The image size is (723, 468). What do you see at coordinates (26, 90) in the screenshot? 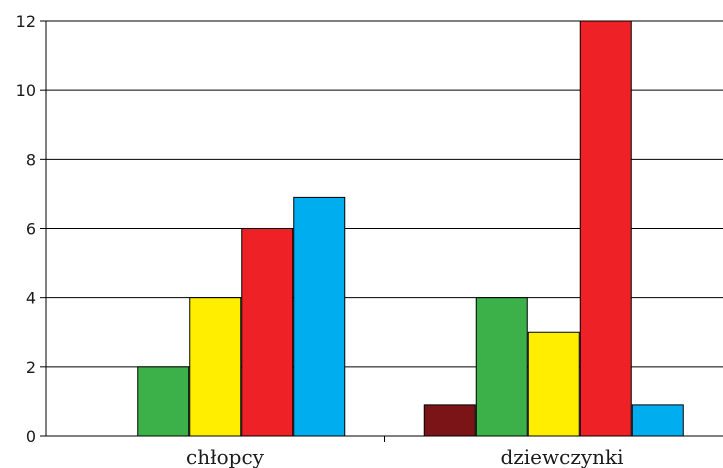
I see `y-tick-label-10: 10` at bounding box center [26, 90].